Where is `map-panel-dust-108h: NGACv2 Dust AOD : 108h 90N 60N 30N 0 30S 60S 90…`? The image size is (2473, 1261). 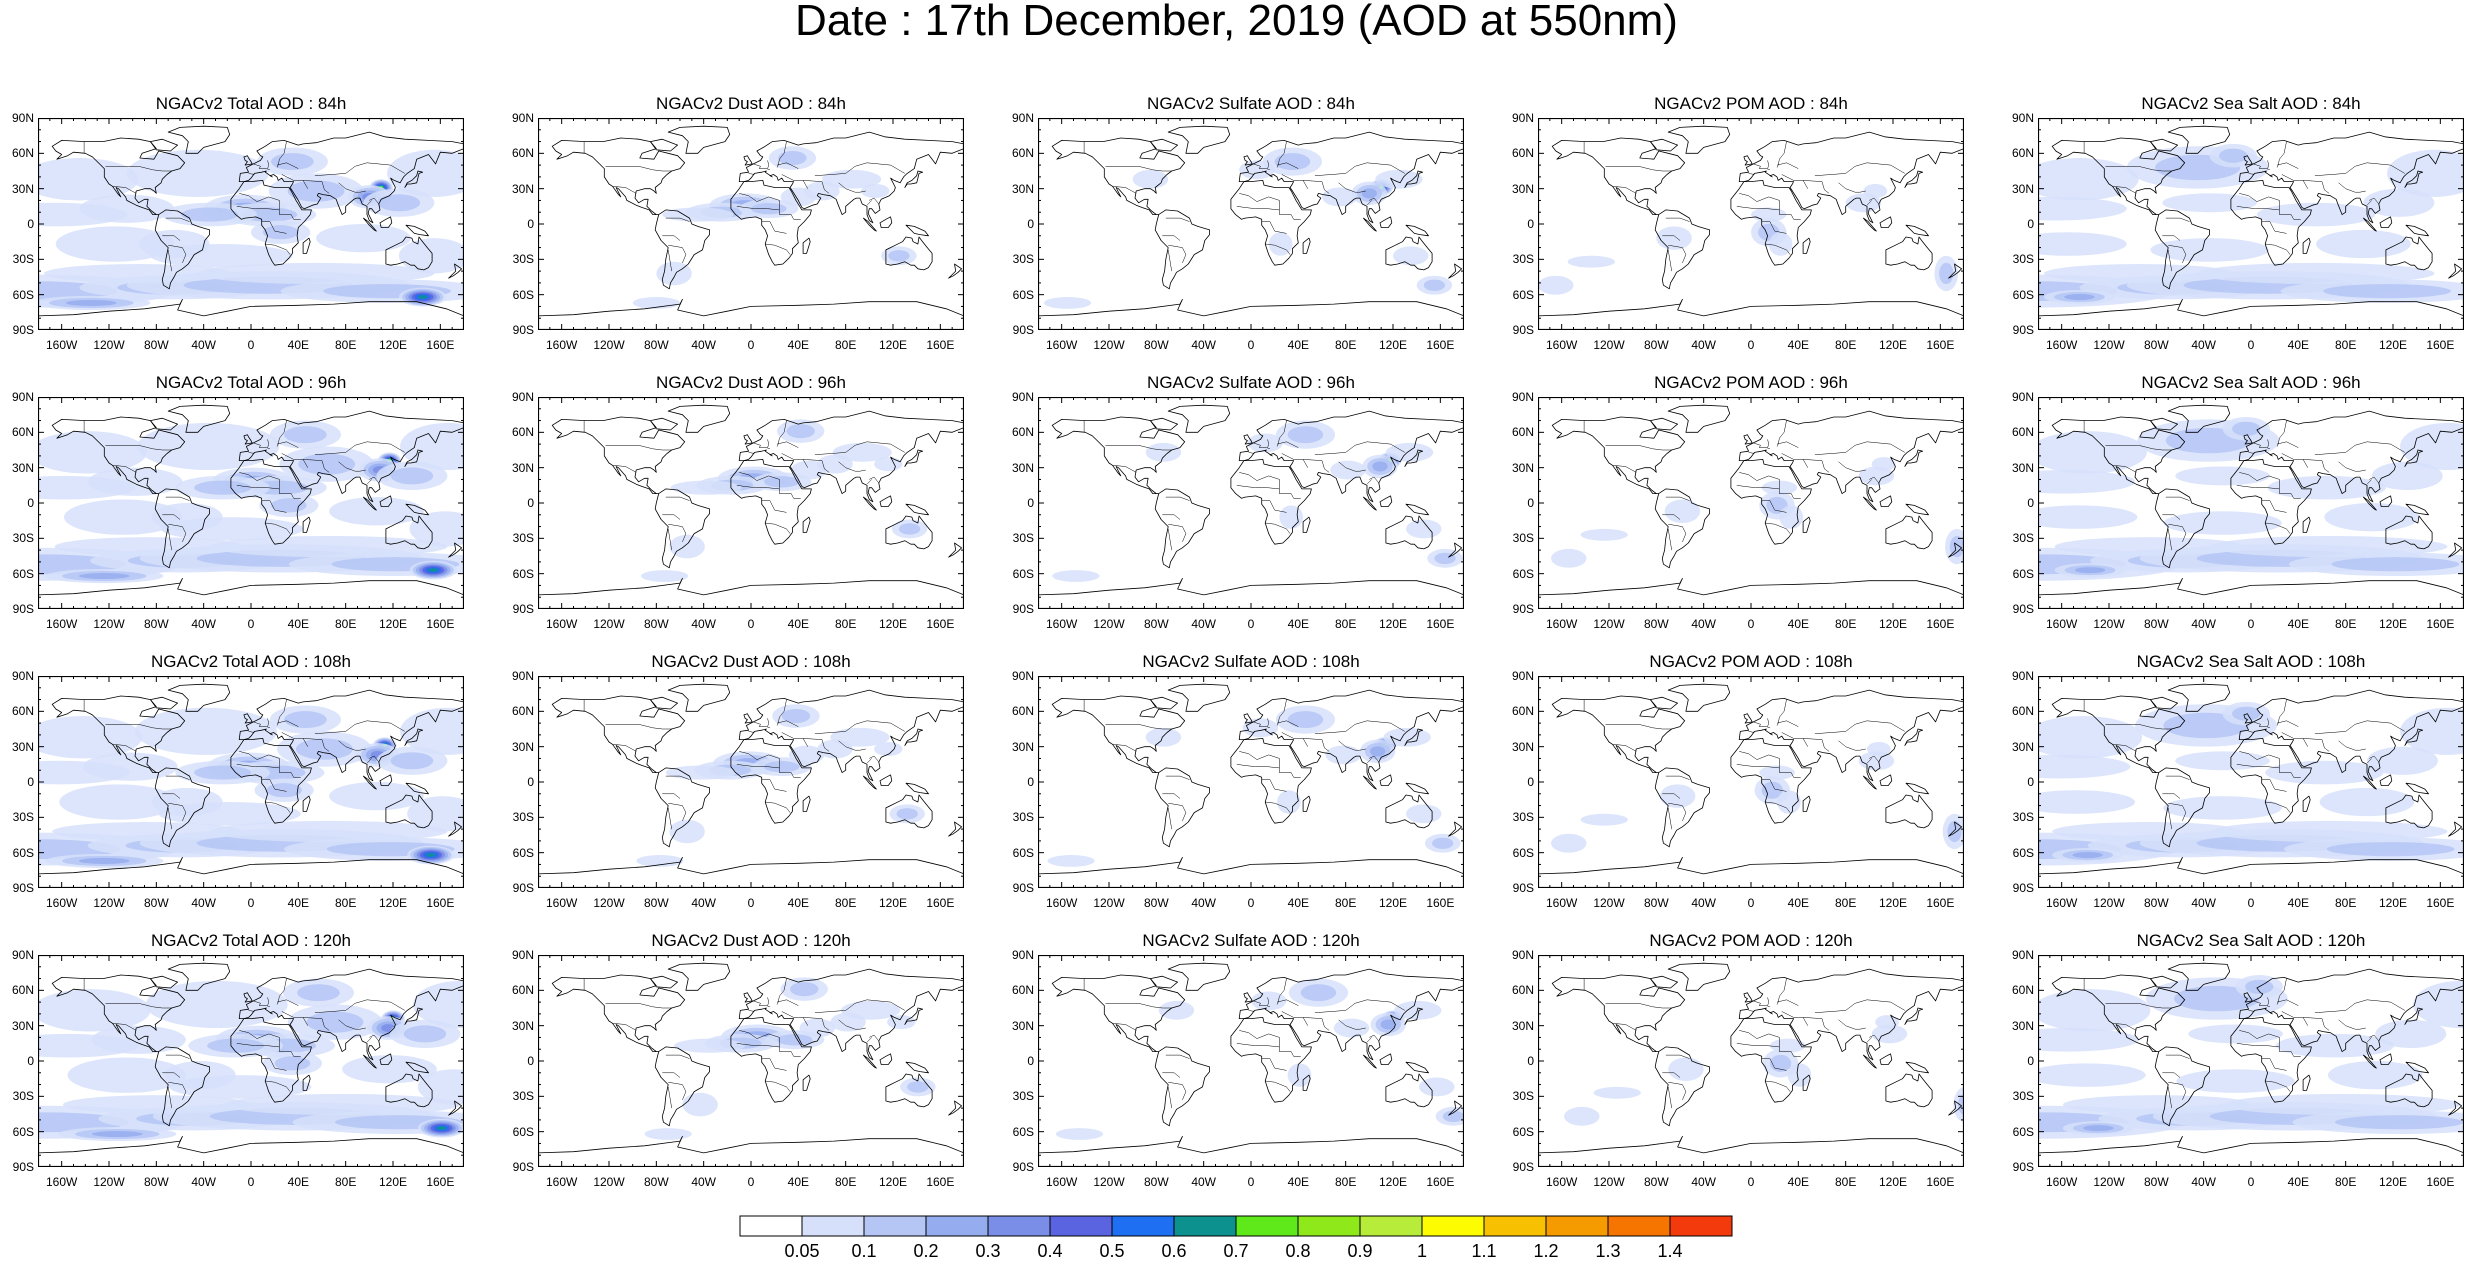
map-panel-dust-108h: NGACv2 Dust AOD : 108h 90N 60N 30N 0 30S 60S 90… is located at coordinates (750, 787).